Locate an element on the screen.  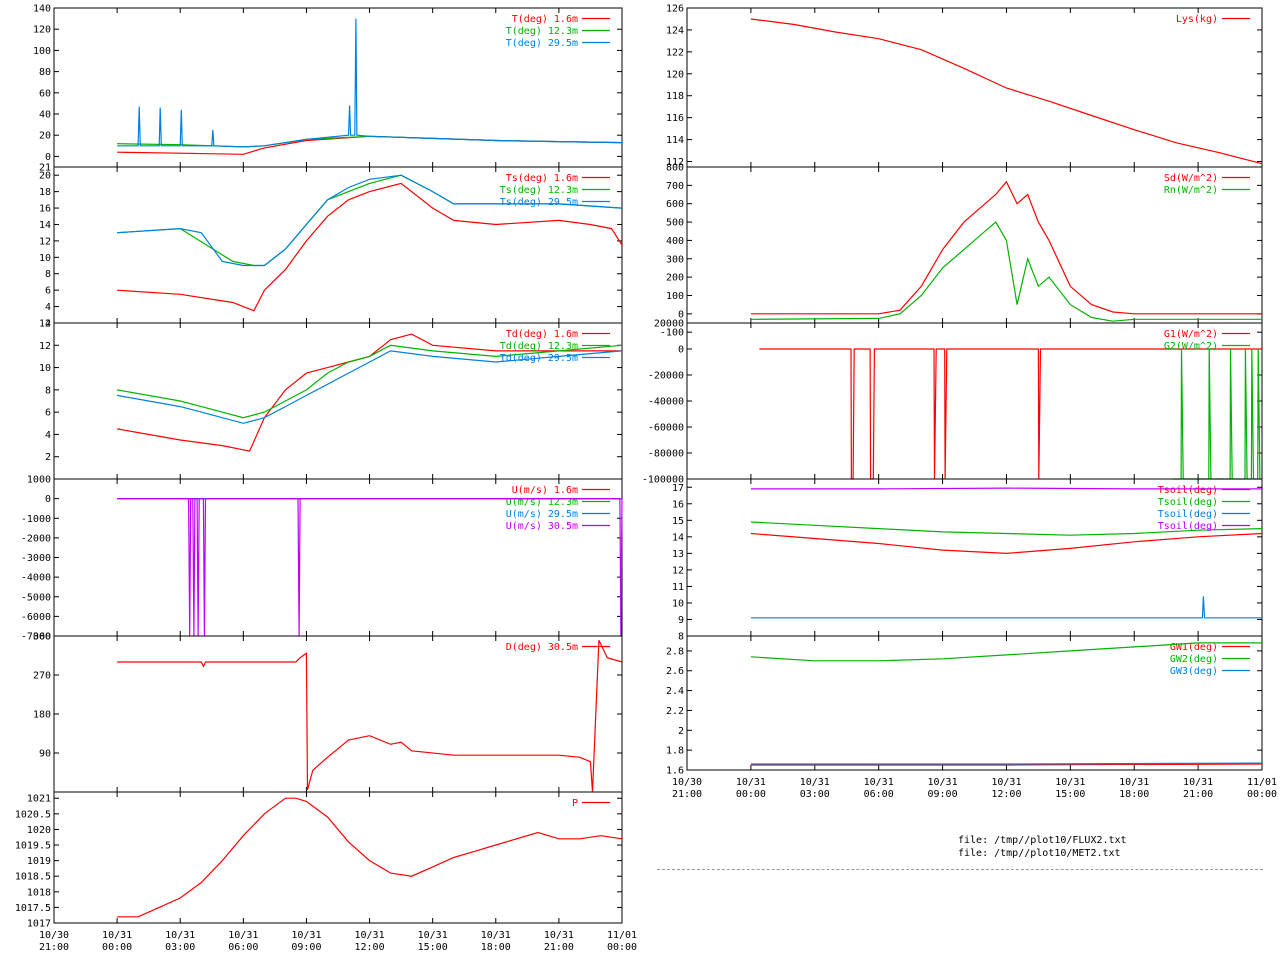
panel-frame is located at coordinates (338, 714).